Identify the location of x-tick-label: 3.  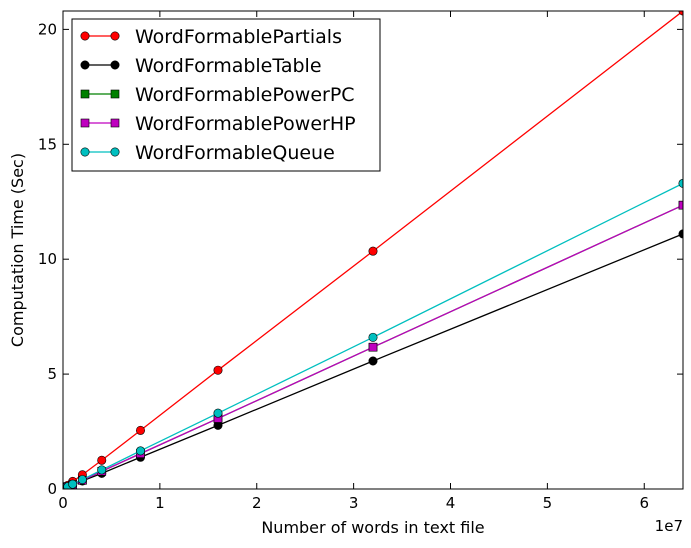
(354, 503).